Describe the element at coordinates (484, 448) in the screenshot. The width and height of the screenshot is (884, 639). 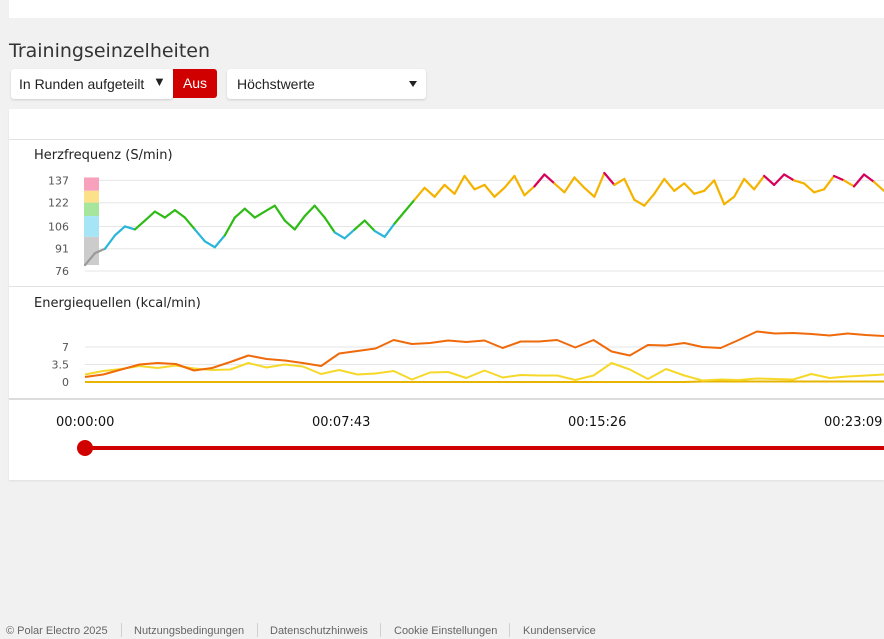
I see `timeline-track` at that location.